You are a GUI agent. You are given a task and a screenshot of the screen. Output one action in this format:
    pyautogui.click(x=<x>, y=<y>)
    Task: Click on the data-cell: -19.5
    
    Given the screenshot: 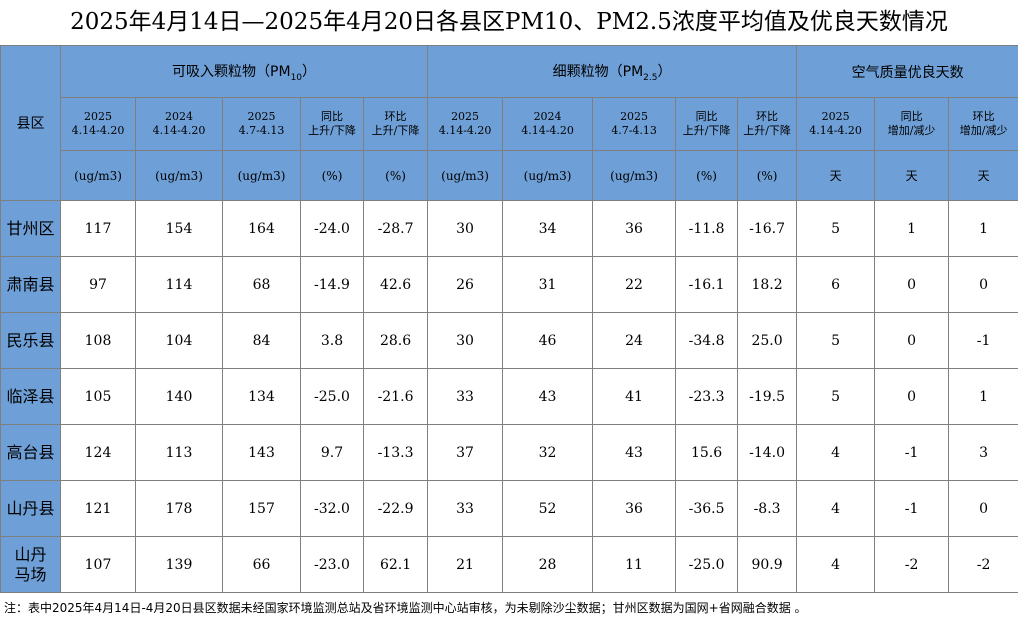 What is the action you would take?
    pyautogui.click(x=767, y=397)
    